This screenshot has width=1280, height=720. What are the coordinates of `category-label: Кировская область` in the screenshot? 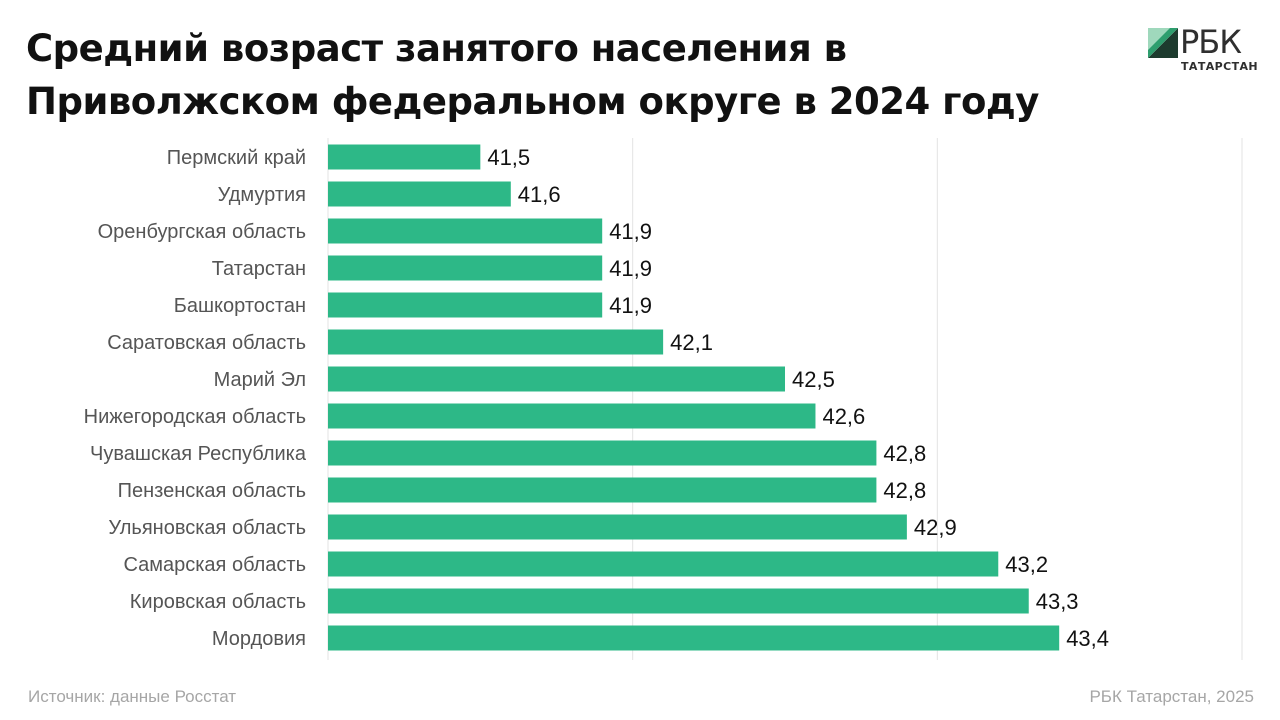 It's located at (218, 602).